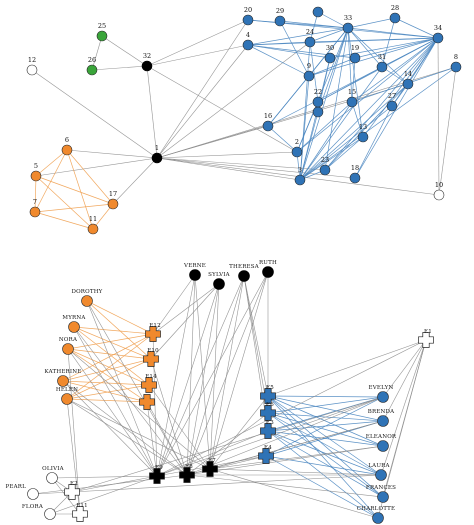 This screenshot has height=525, width=474. Describe the element at coordinates (355, 48) in the screenshot. I see `top-node-label: 19` at that location.